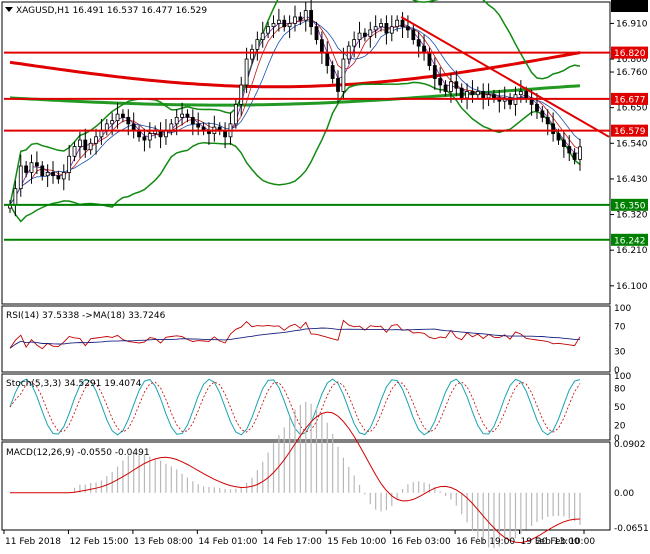 This screenshot has width=650, height=554. Describe the element at coordinates (620, 352) in the screenshot. I see `rsi-tick-label: 30` at that location.